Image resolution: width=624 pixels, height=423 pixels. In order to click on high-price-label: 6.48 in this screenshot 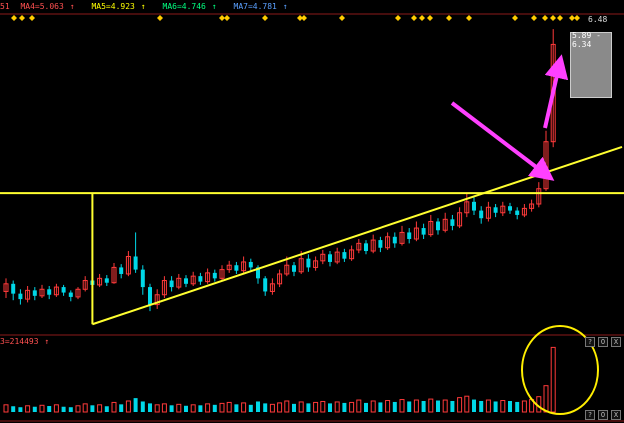, I will do `click(598, 19)`.